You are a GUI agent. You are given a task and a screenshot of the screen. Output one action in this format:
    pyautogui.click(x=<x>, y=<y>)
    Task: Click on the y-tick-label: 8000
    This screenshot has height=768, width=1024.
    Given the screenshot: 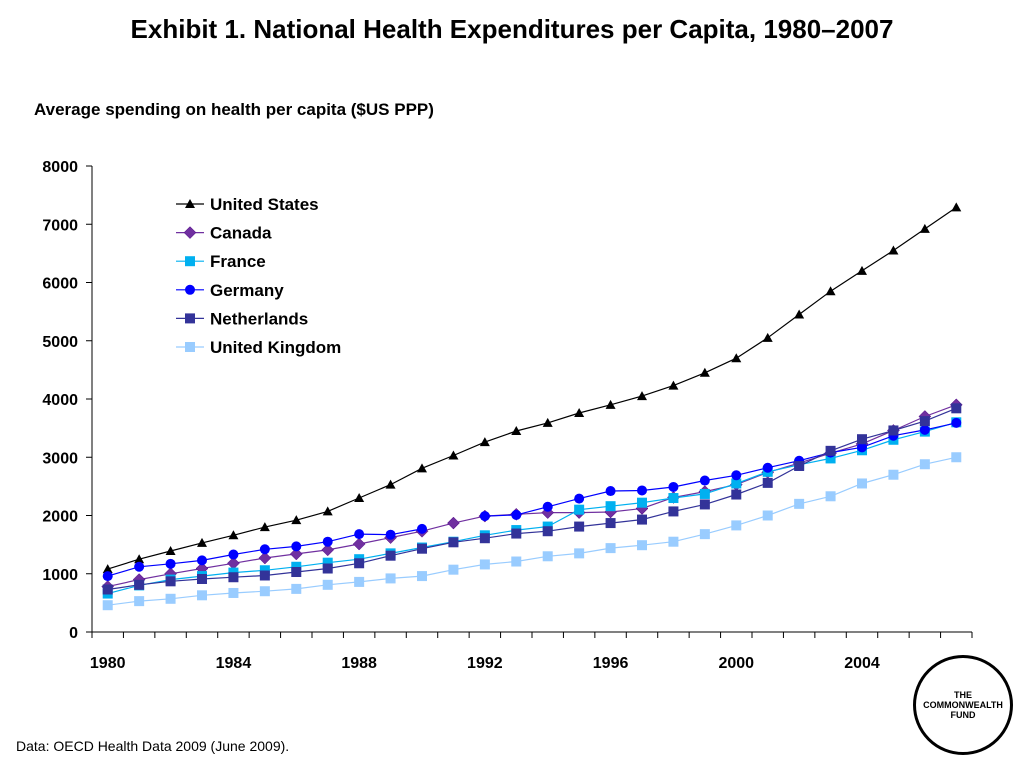 What is the action you would take?
    pyautogui.click(x=60, y=167)
    